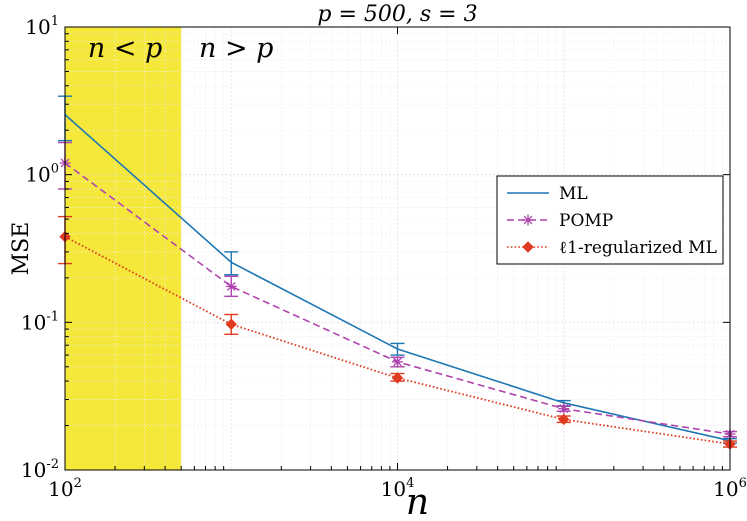 The image size is (747, 521). What do you see at coordinates (52, 464) in the screenshot?
I see `y-tick-label-exponent: -2` at bounding box center [52, 464].